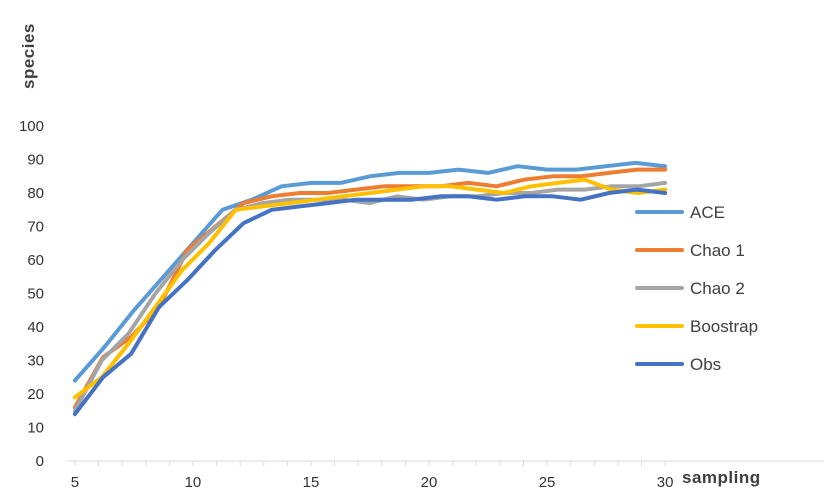 This screenshot has width=824, height=493. Describe the element at coordinates (35, 327) in the screenshot. I see `y-tick-label: 40` at that location.